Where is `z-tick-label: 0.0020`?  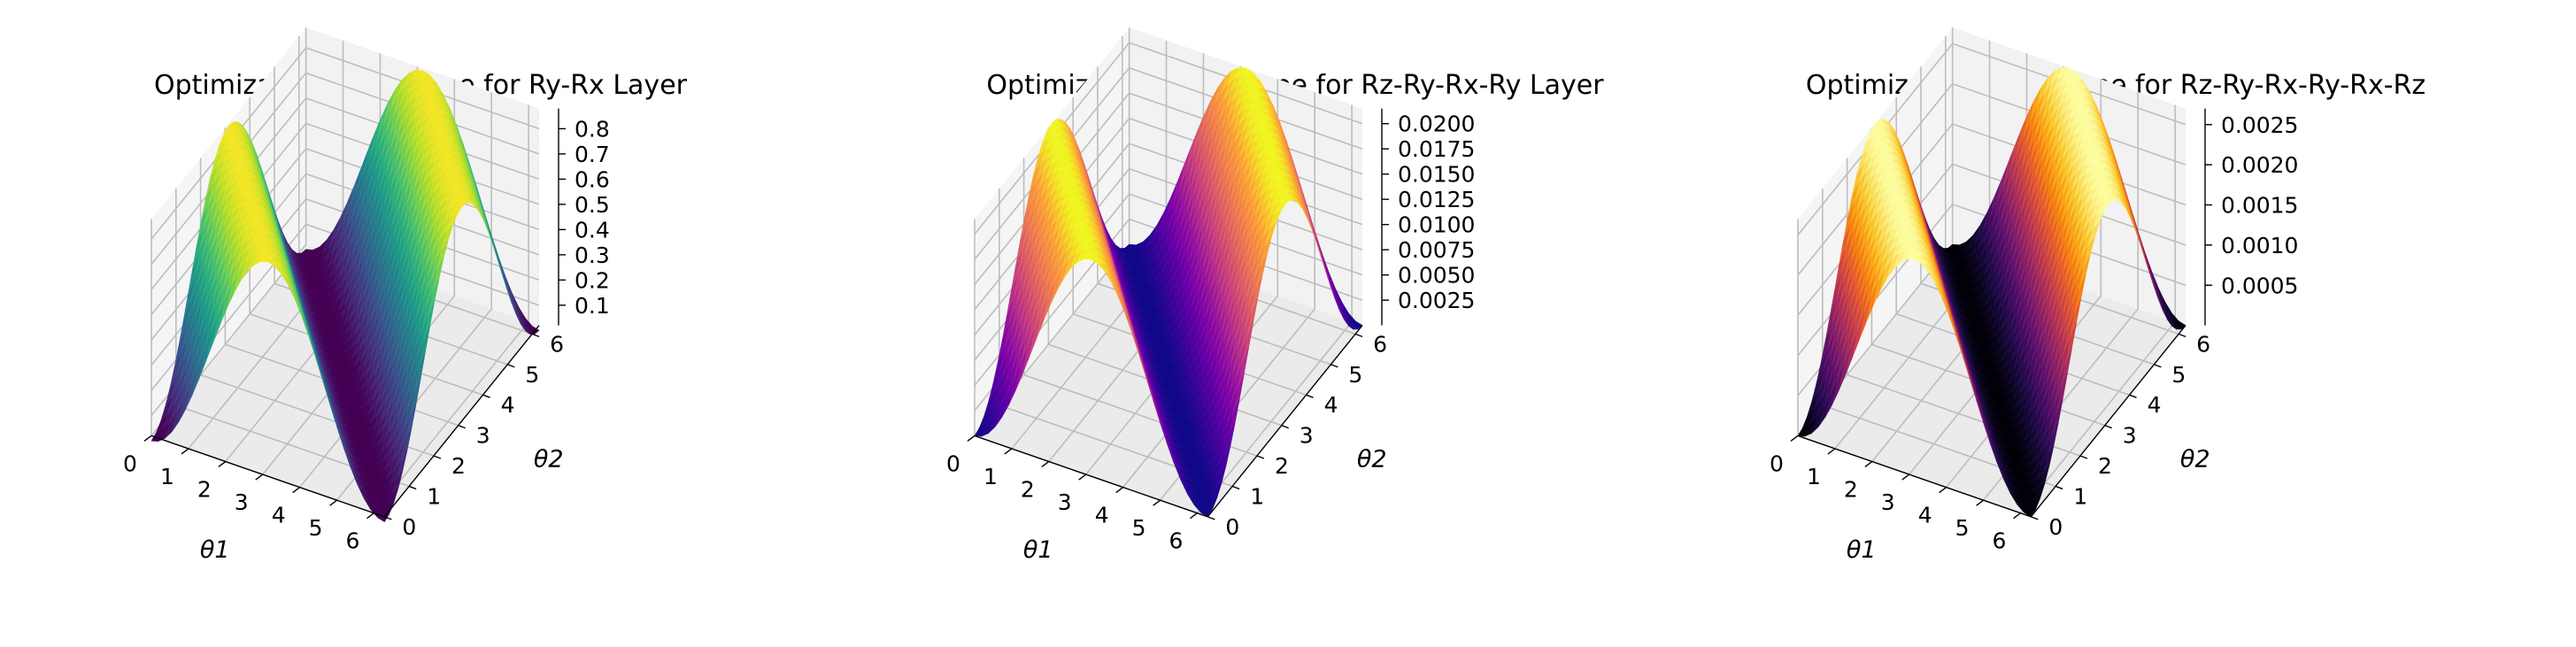
z-tick-label: 0.0020 is located at coordinates (2259, 165).